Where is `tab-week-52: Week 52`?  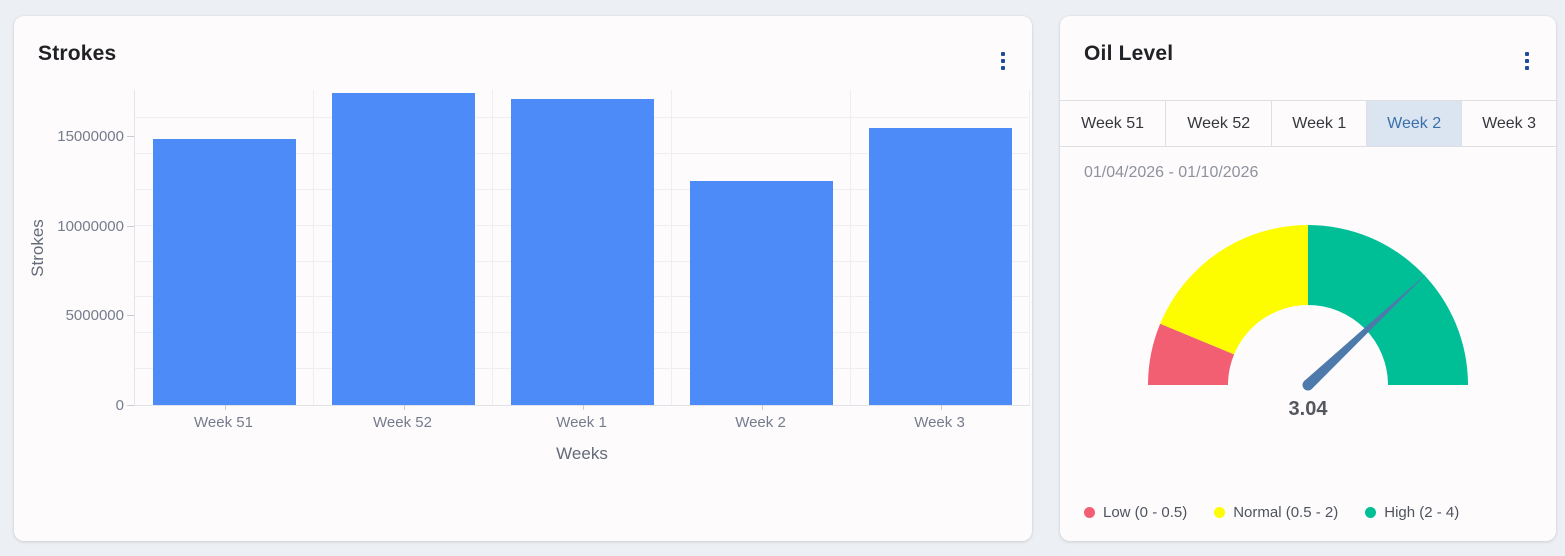 tab-week-52: Week 52 is located at coordinates (1219, 123).